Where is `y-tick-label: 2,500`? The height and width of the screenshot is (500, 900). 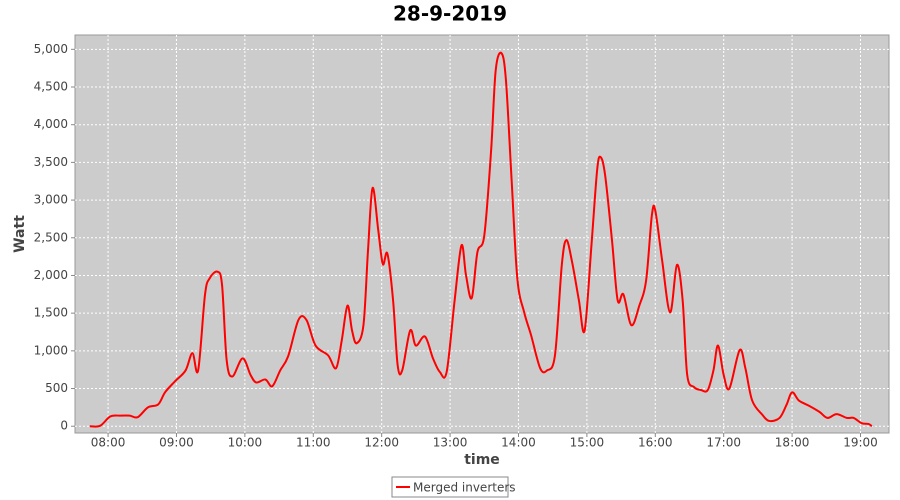 y-tick-label: 2,500 is located at coordinates (51, 237).